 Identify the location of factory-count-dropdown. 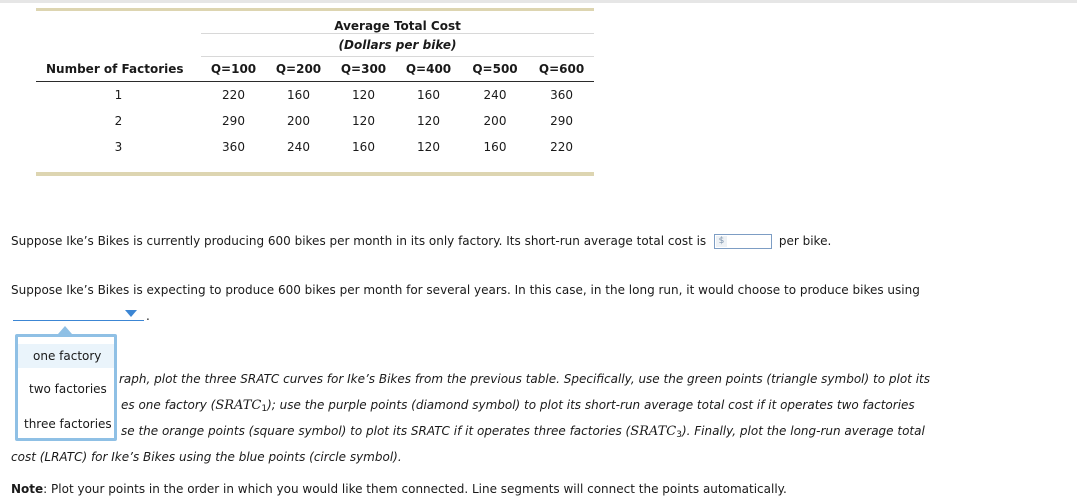
(78, 313).